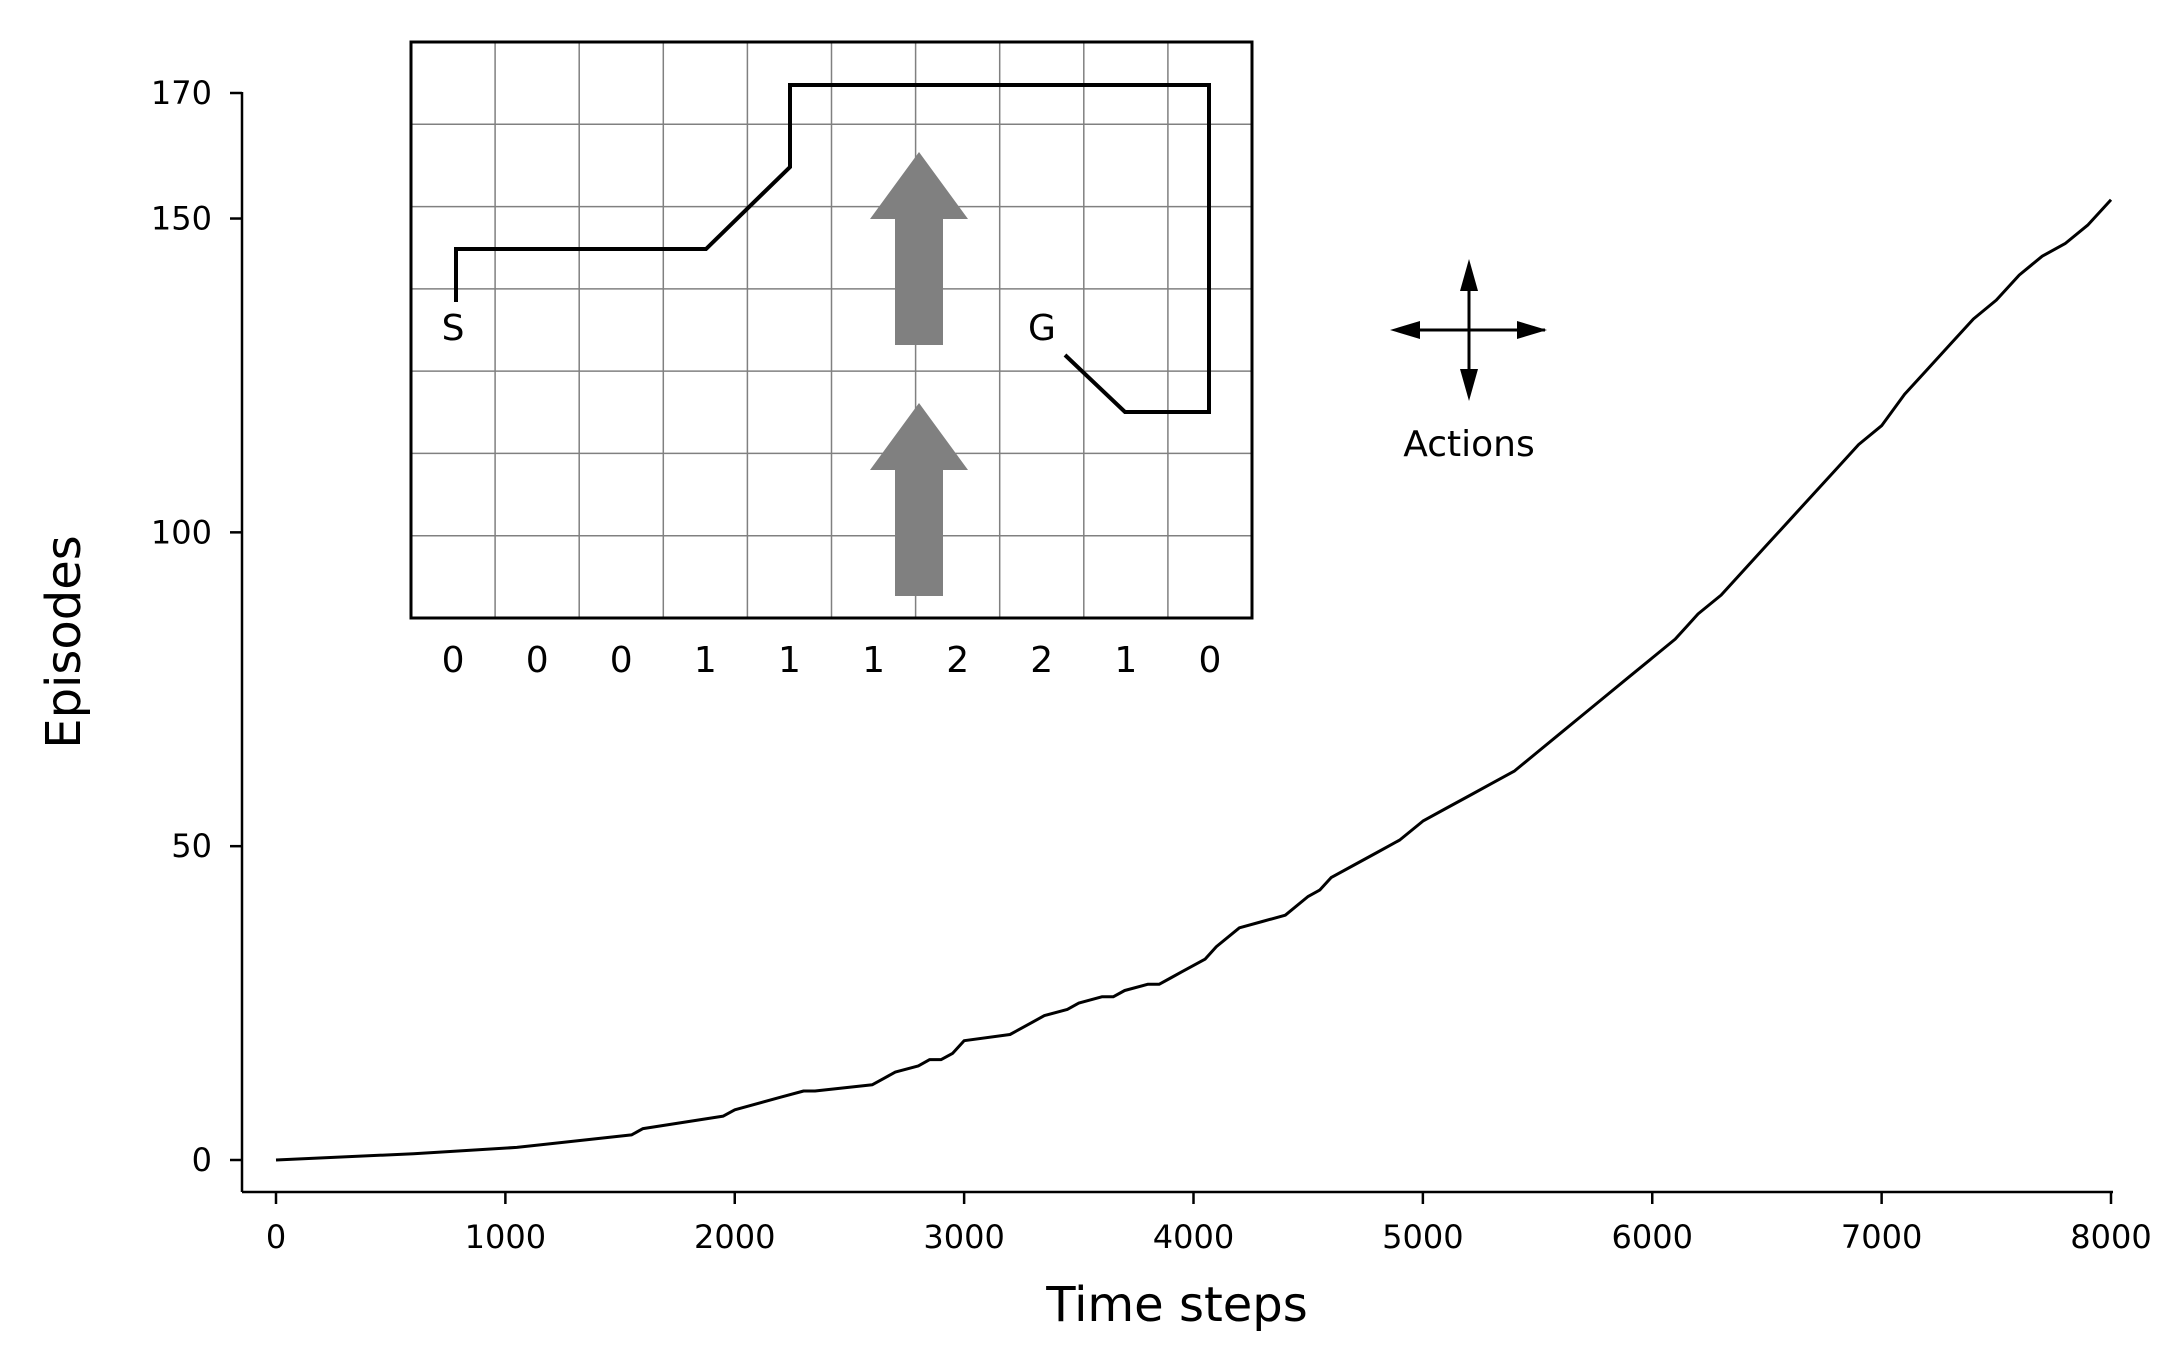  What do you see at coordinates (453, 328) in the screenshot?
I see `start-label: S` at bounding box center [453, 328].